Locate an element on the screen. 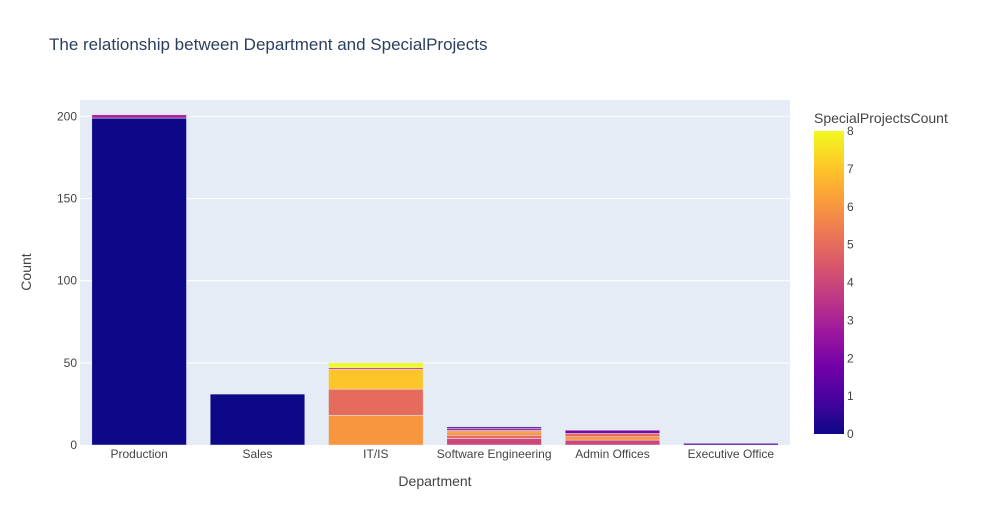 The height and width of the screenshot is (530, 983). colorbar-tick-label: 1 is located at coordinates (850, 396).